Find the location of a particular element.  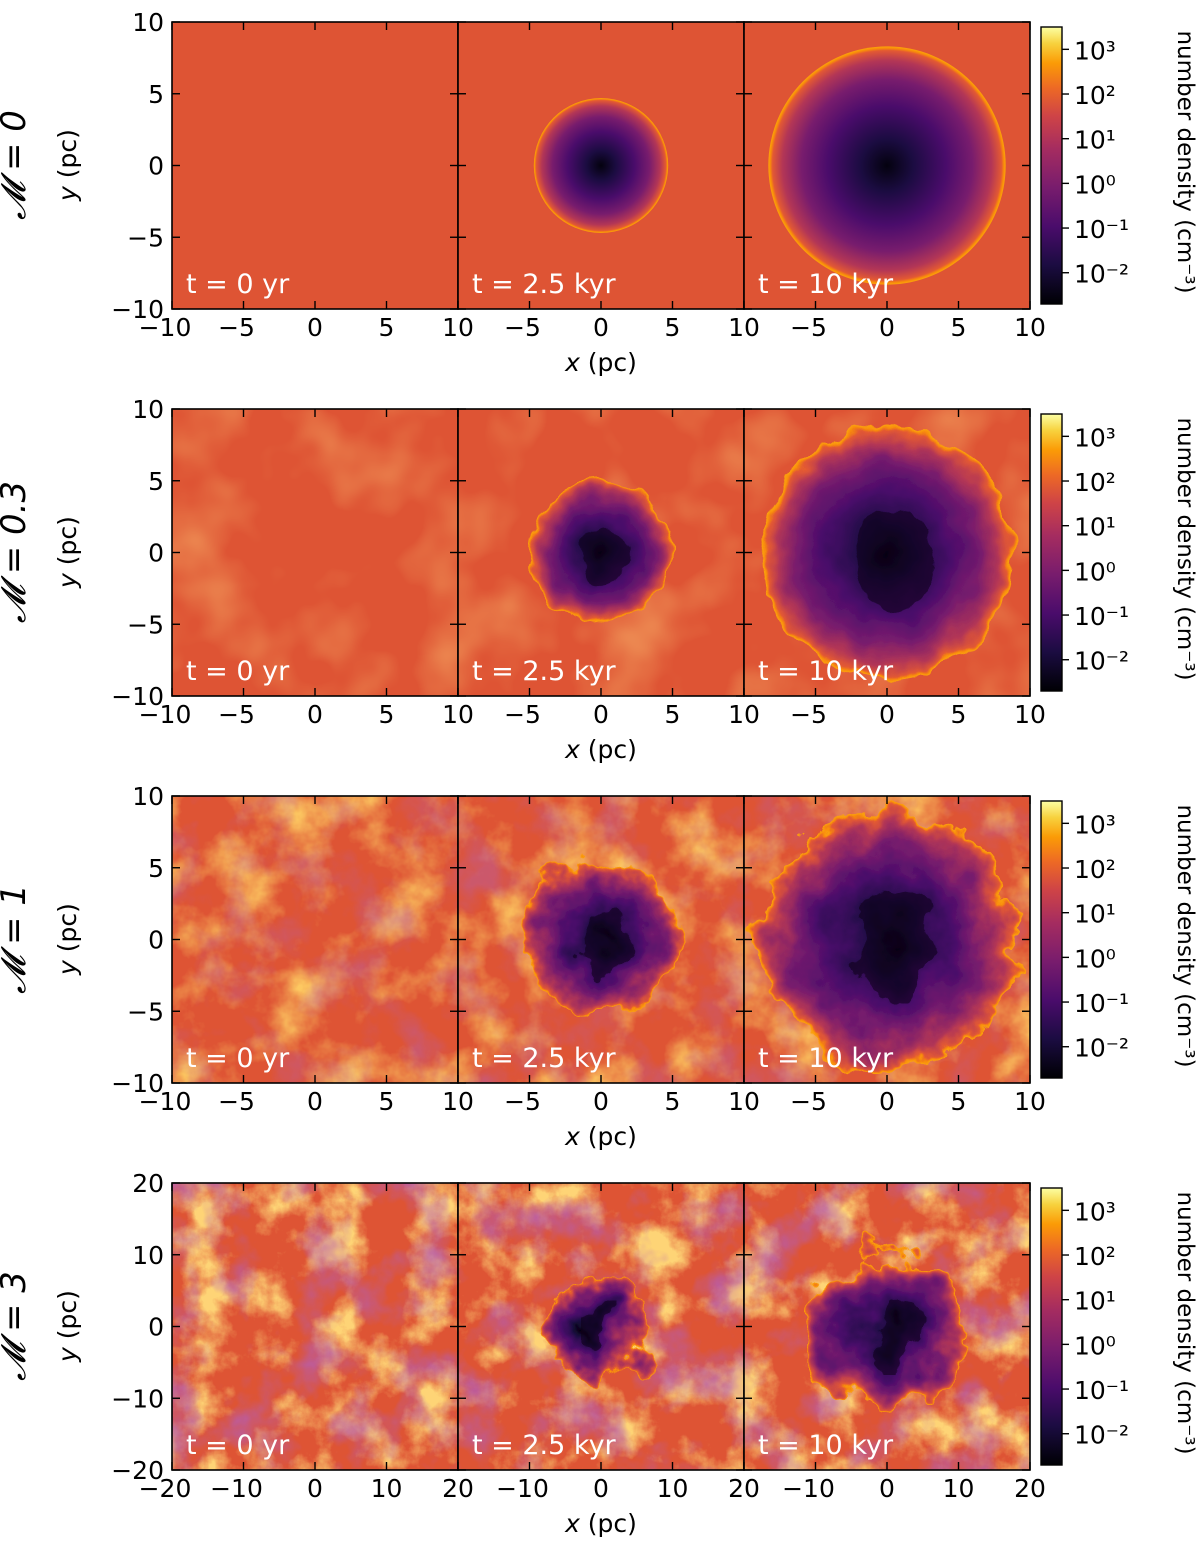

y-tick-label: −20 is located at coordinates (137, 1470).